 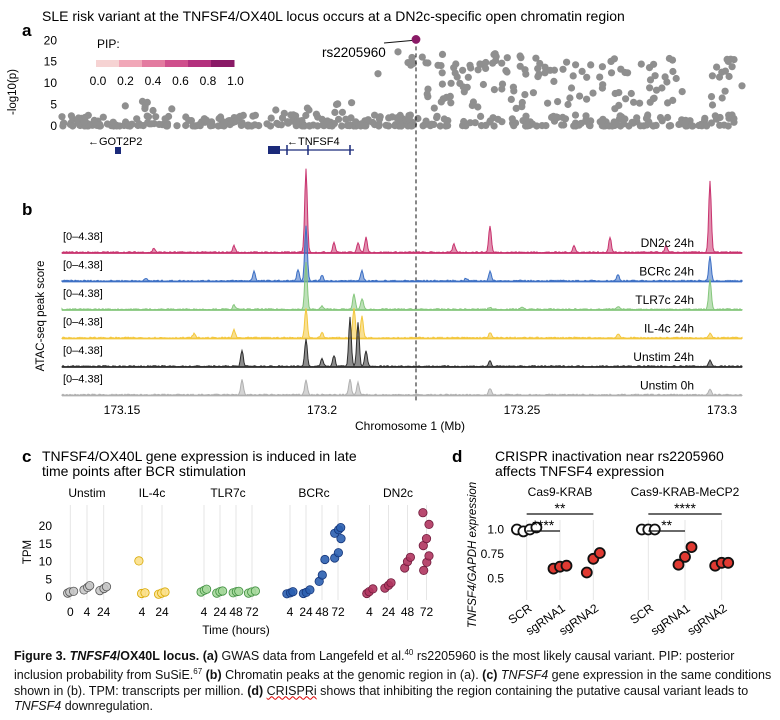 I want to click on d-ytick-label: 0.5, so click(x=495, y=578).